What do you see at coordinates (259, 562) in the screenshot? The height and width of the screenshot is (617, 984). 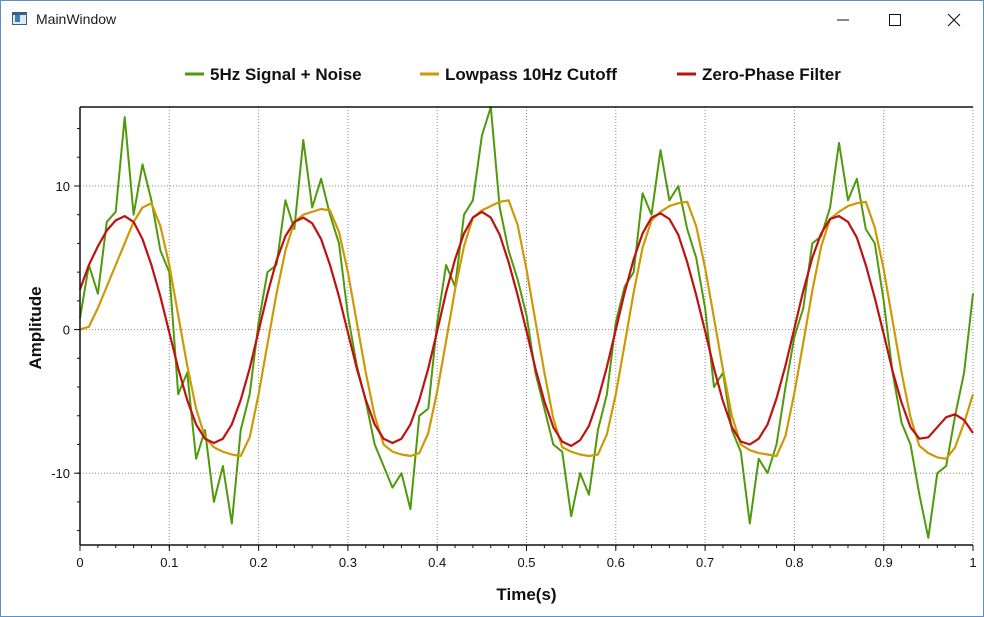 I see `x-tick-label: 0.2` at bounding box center [259, 562].